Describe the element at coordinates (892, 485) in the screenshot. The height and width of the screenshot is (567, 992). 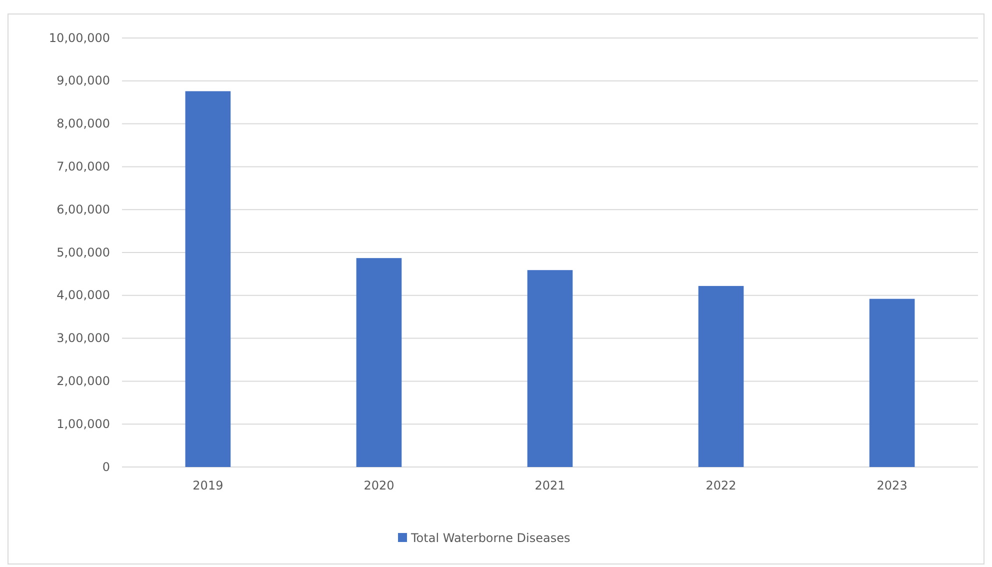
I see `x-tick-label: 2023` at that location.